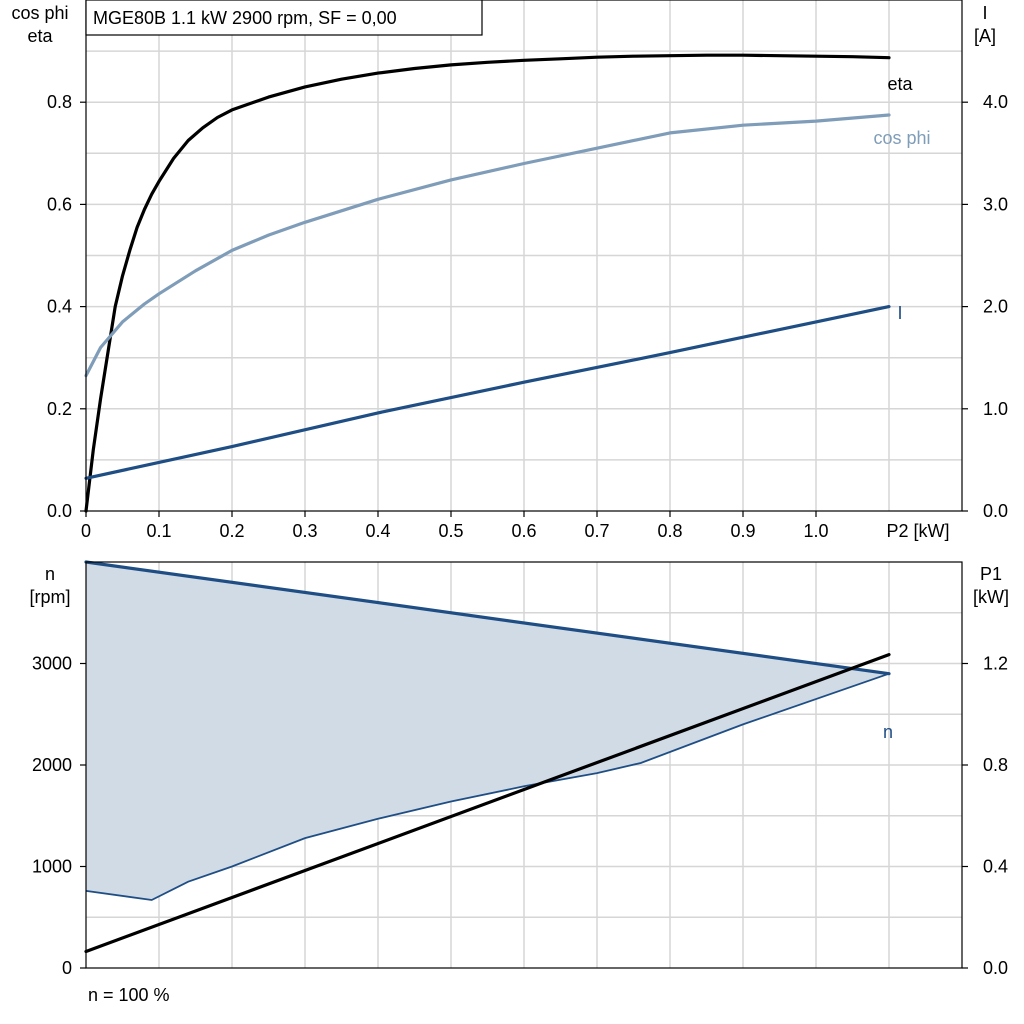 This screenshot has height=1024, width=1024. What do you see at coordinates (888, 732) in the screenshot?
I see `series-label-n: n` at bounding box center [888, 732].